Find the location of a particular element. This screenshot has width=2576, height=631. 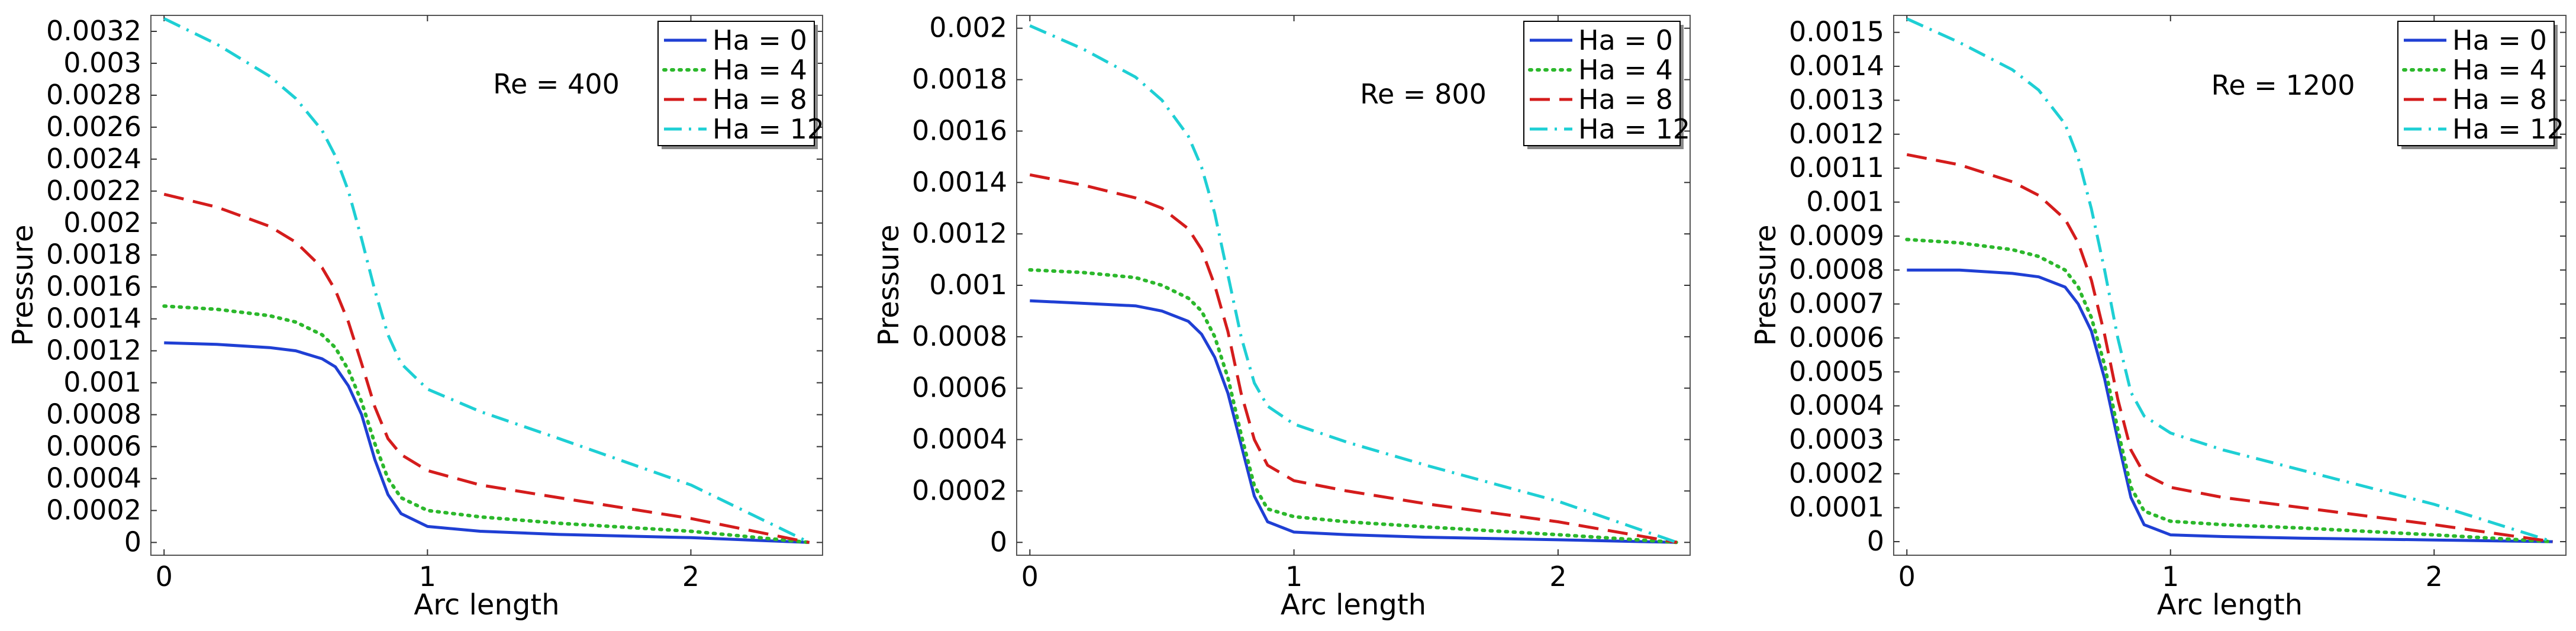

y-tick-label: 0.0001 is located at coordinates (1836, 507).